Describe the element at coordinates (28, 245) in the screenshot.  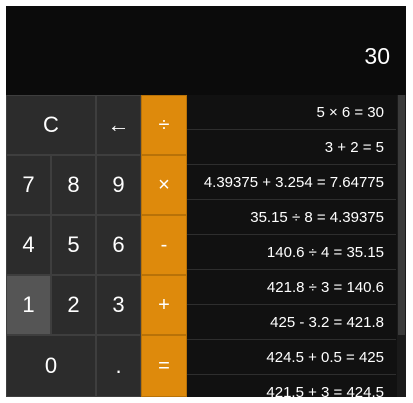
I see `digit-4-button: 4` at that location.